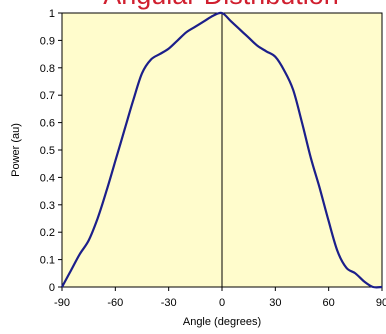  What do you see at coordinates (381, 303) in the screenshot?
I see `x-tick-label: 90` at bounding box center [381, 303].